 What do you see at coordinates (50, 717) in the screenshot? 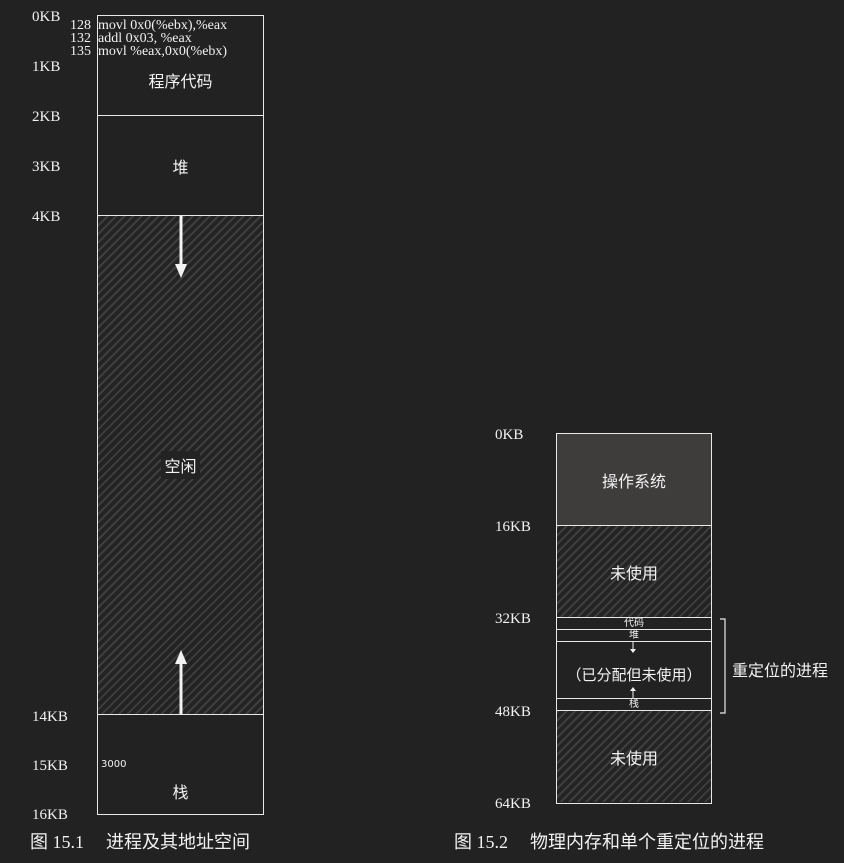
I see `axis-label-14kb: 14KB` at bounding box center [50, 717].